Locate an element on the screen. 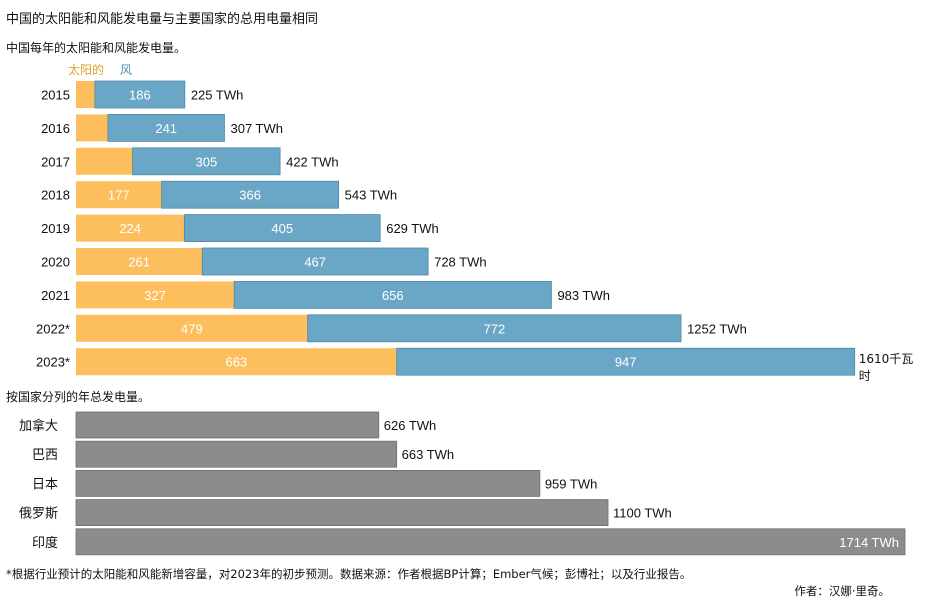 The height and width of the screenshot is (604, 936). total-label: 983 TWh is located at coordinates (583, 295).